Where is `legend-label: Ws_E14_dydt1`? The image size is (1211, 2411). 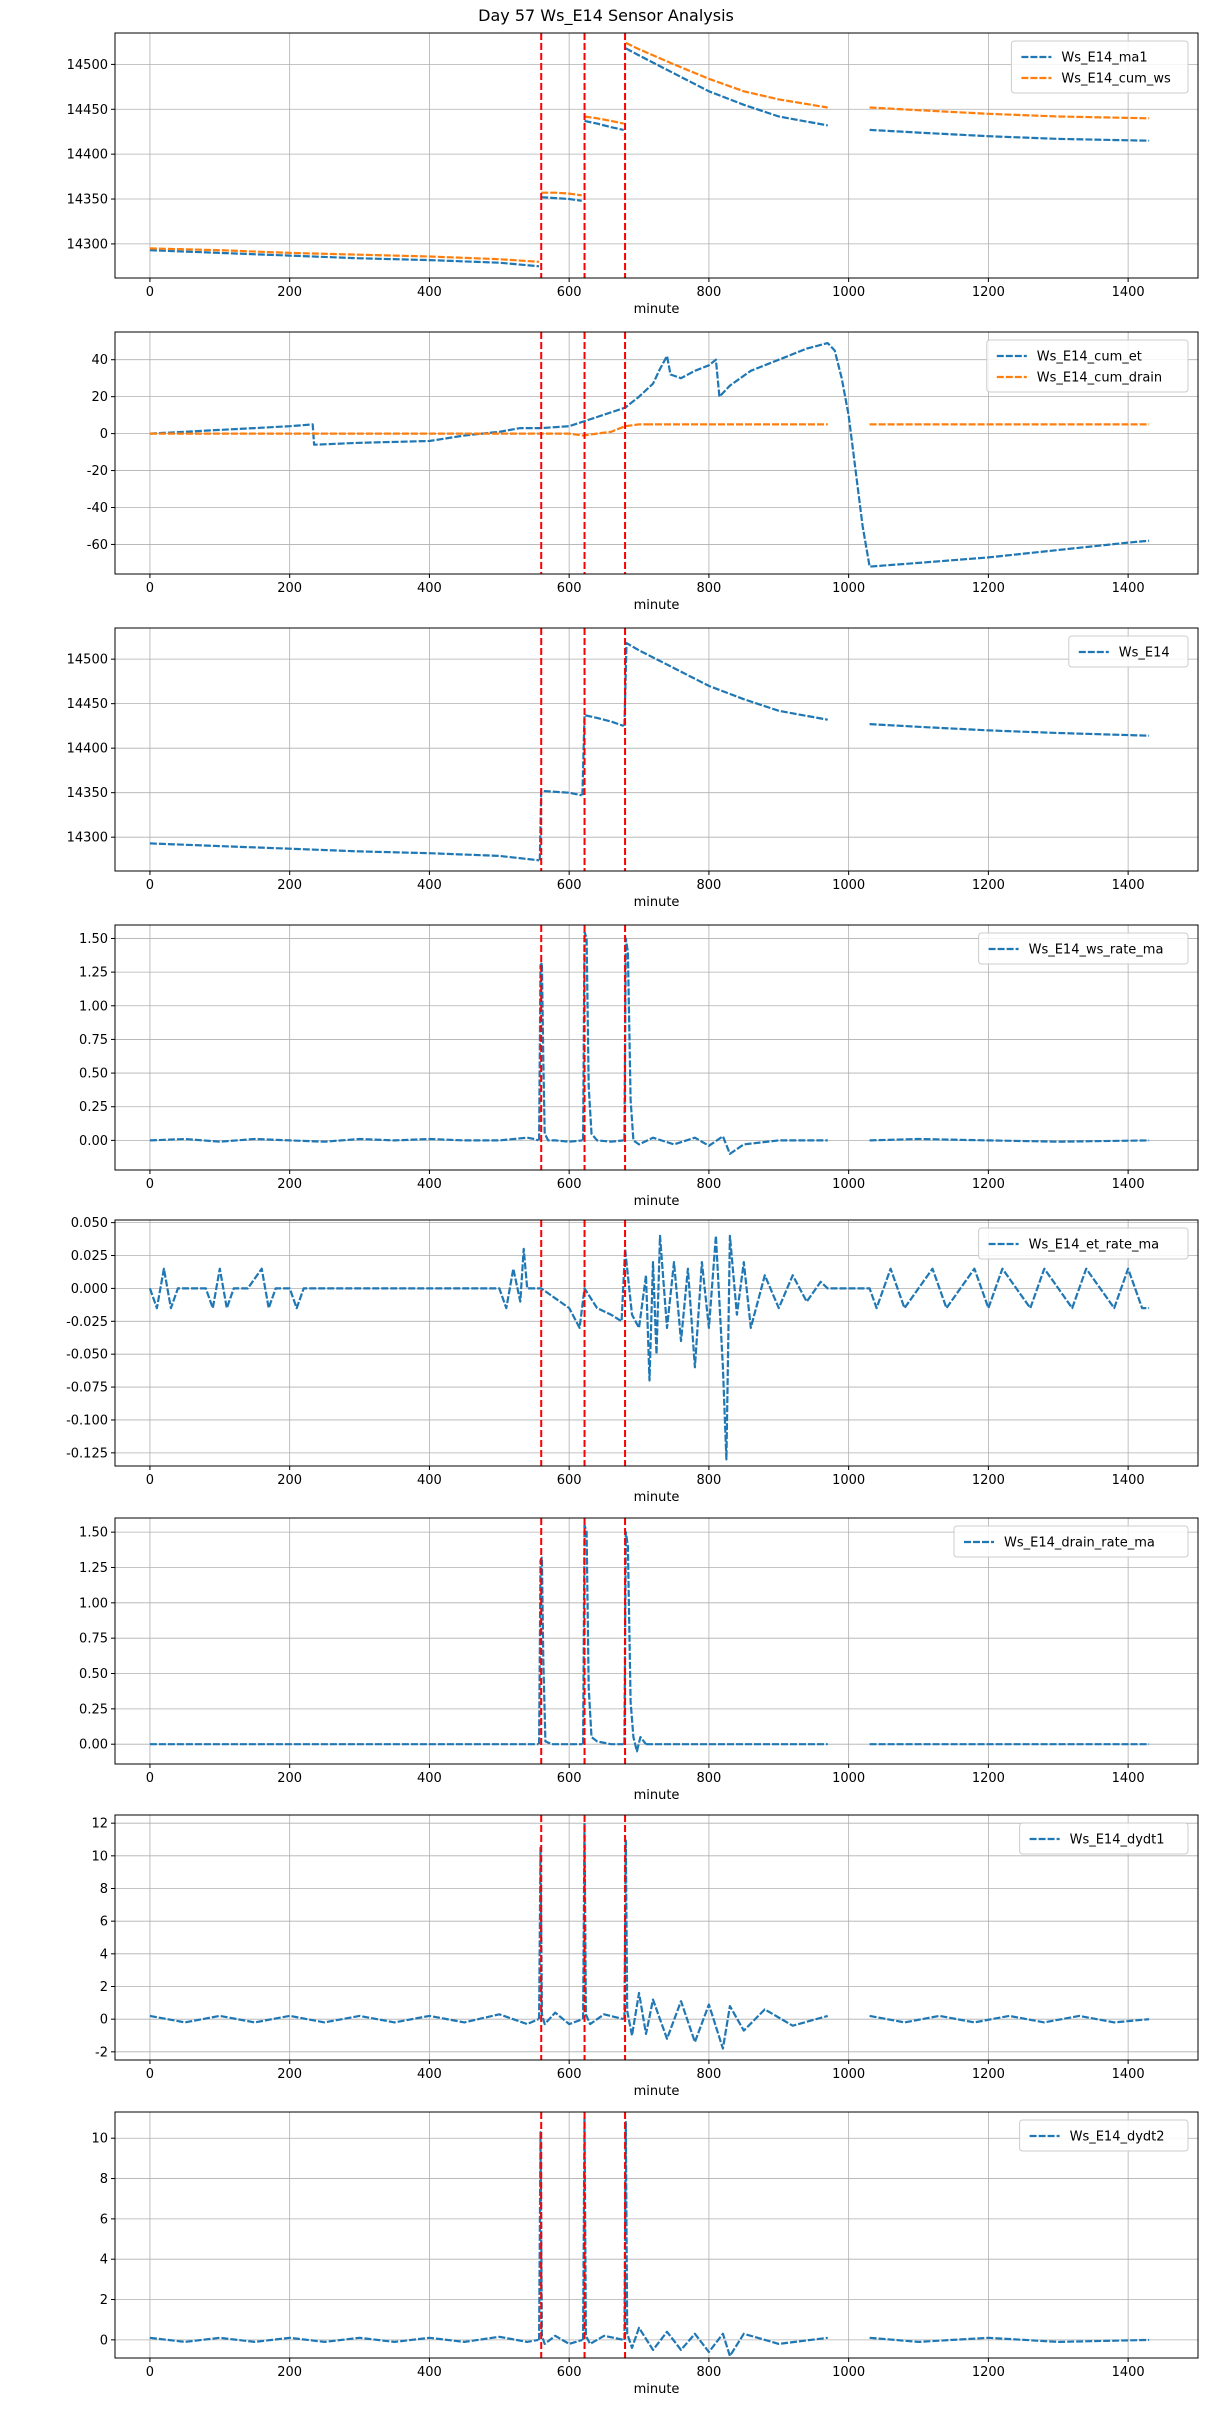 legend-label: Ws_E14_dydt1 is located at coordinates (1117, 1840).